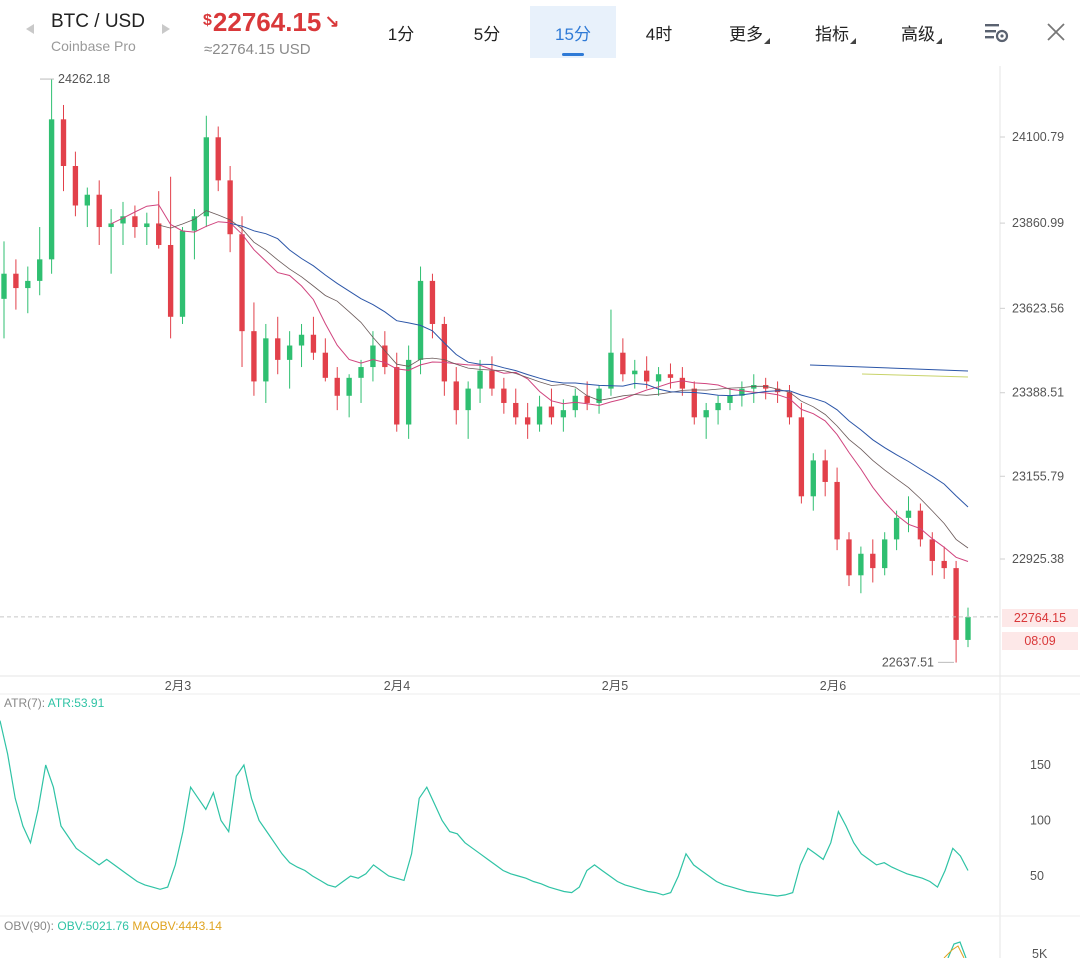 Image resolution: width=1080 pixels, height=958 pixels. What do you see at coordinates (1040, 618) in the screenshot?
I see `current-price-tag: 22764.15` at bounding box center [1040, 618].